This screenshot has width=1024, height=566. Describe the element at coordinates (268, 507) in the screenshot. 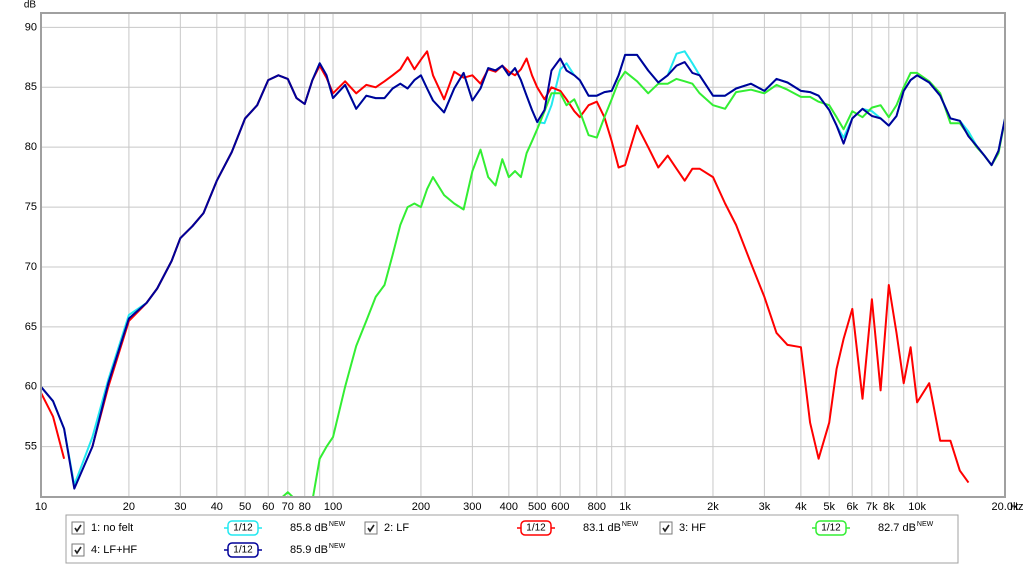

I see `x-tick-label: 60` at that location.